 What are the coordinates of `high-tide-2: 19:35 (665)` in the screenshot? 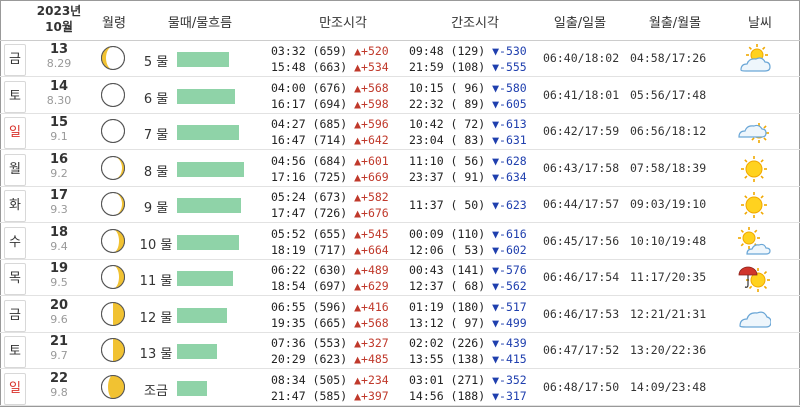 It's located at (309, 322).